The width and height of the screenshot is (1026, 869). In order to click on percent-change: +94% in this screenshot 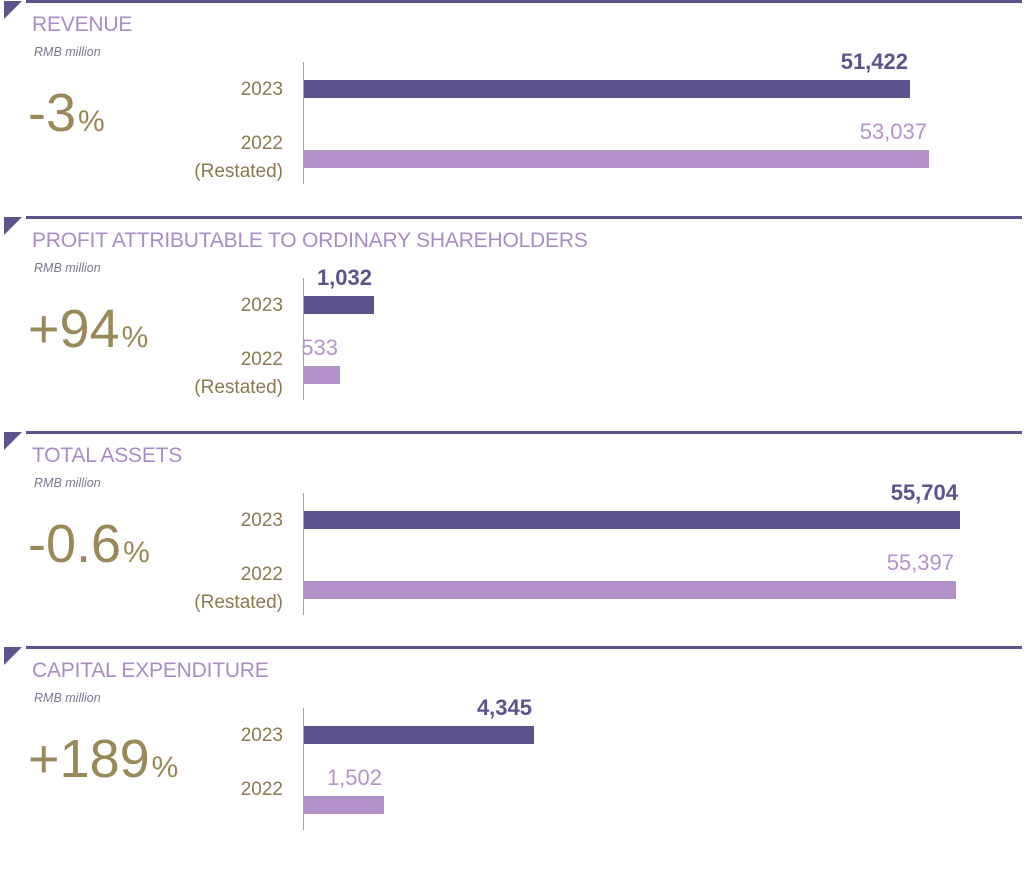, I will do `click(88, 329)`.